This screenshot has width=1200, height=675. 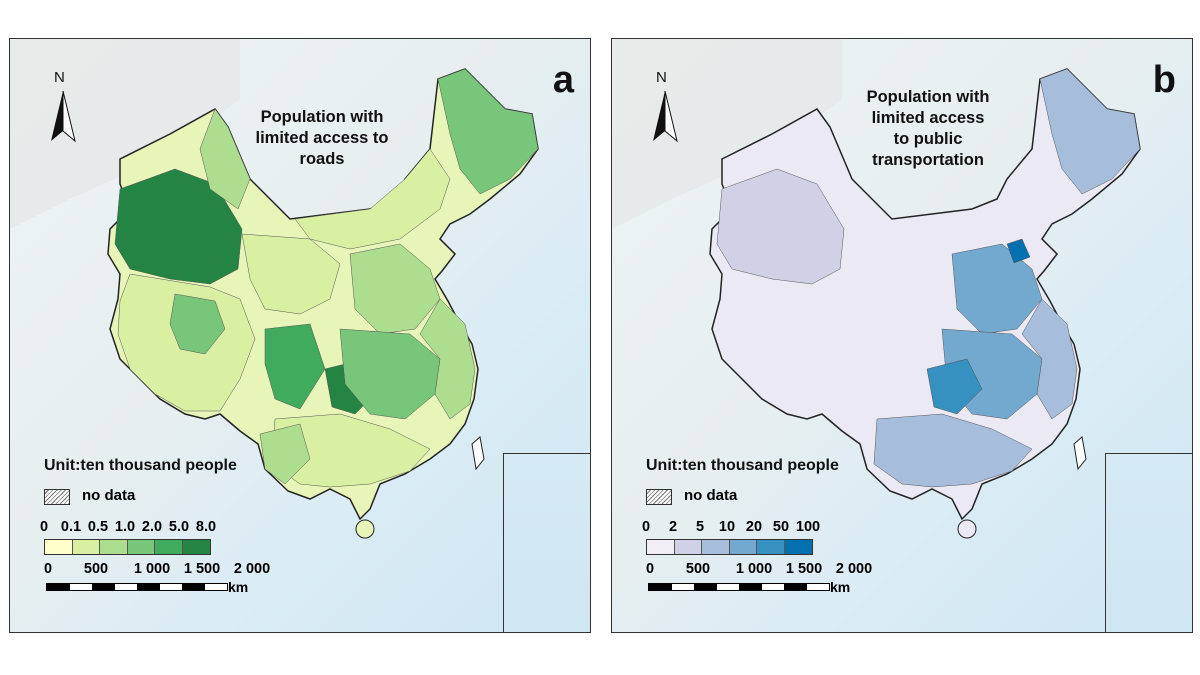 What do you see at coordinates (197, 324) in the screenshot?
I see `region-tibet-east` at bounding box center [197, 324].